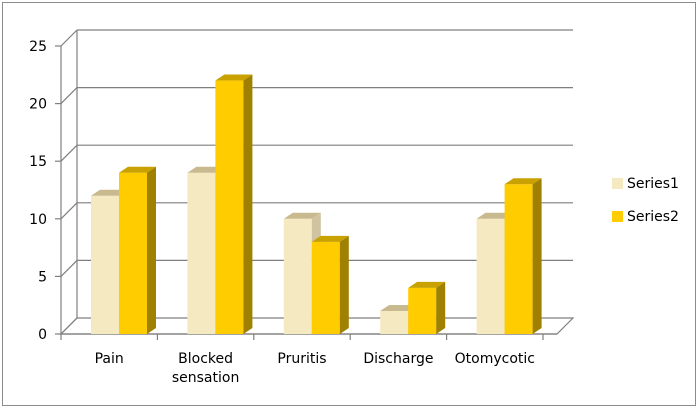 This screenshot has height=412, width=700. Describe the element at coordinates (653, 184) in the screenshot. I see `legend-label-series1: Series1` at that location.